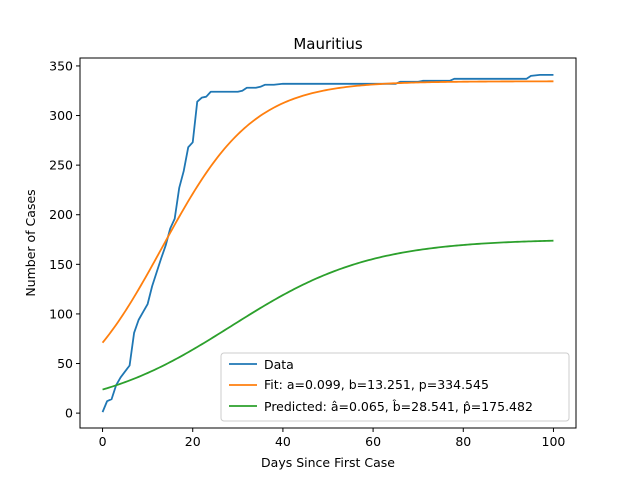  What do you see at coordinates (65, 363) in the screenshot?
I see `y-tick-label: 50` at bounding box center [65, 363].